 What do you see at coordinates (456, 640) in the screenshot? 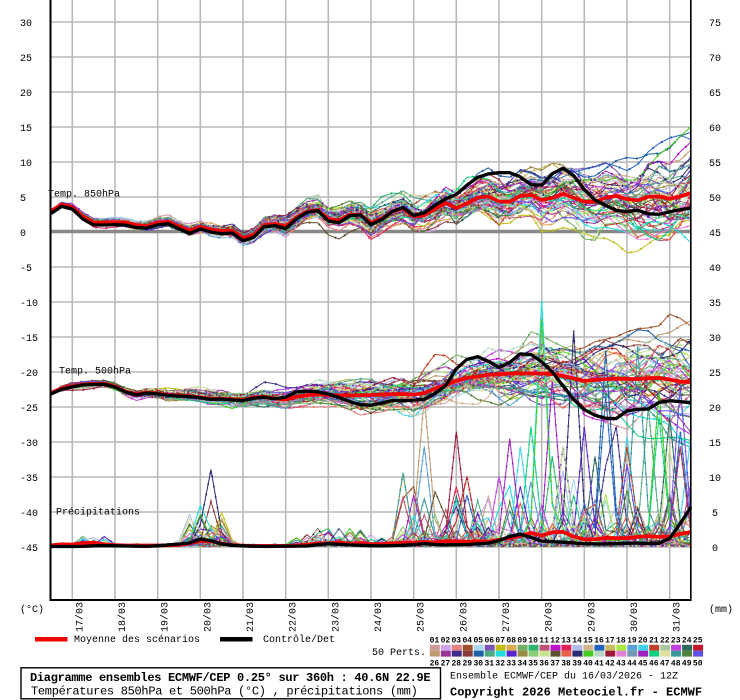
I see `svg-text: 03` at bounding box center [456, 640].